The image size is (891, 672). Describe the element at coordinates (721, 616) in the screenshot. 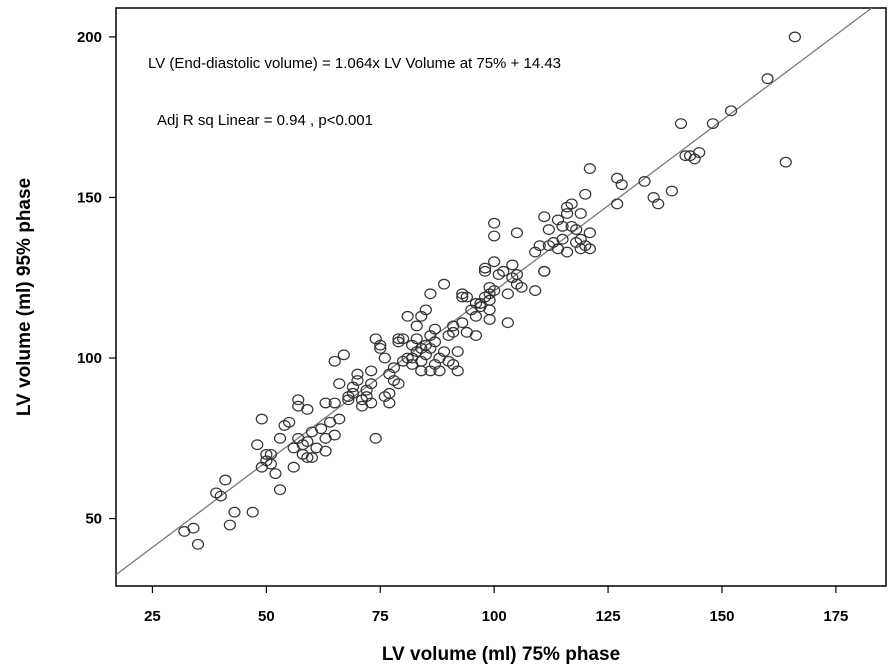

I see `x-tick-label: 150` at that location.